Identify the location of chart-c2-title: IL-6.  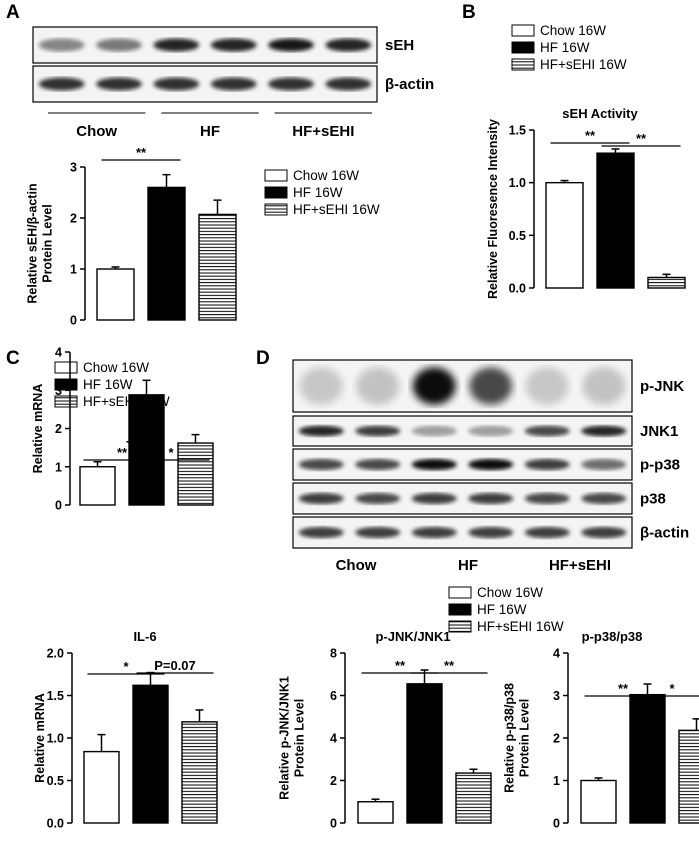
(144, 636).